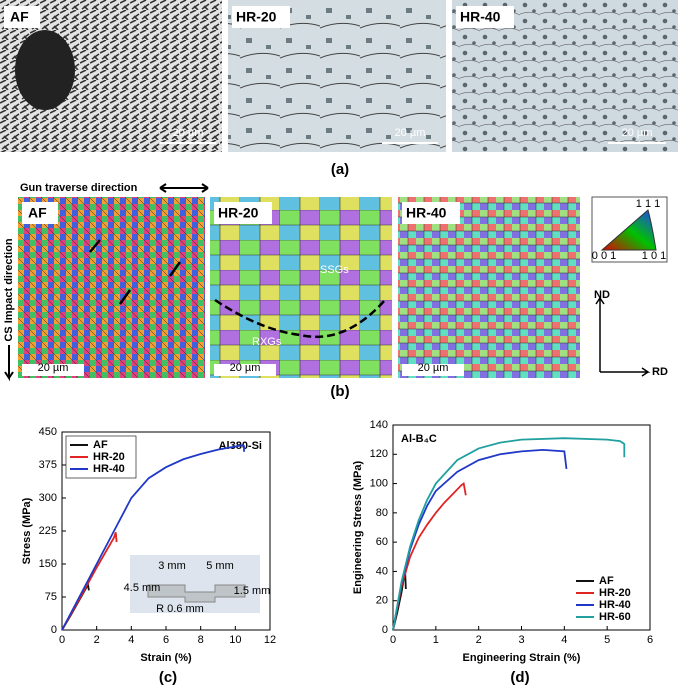  I want to click on y-tick-label: 225, so click(48, 531).